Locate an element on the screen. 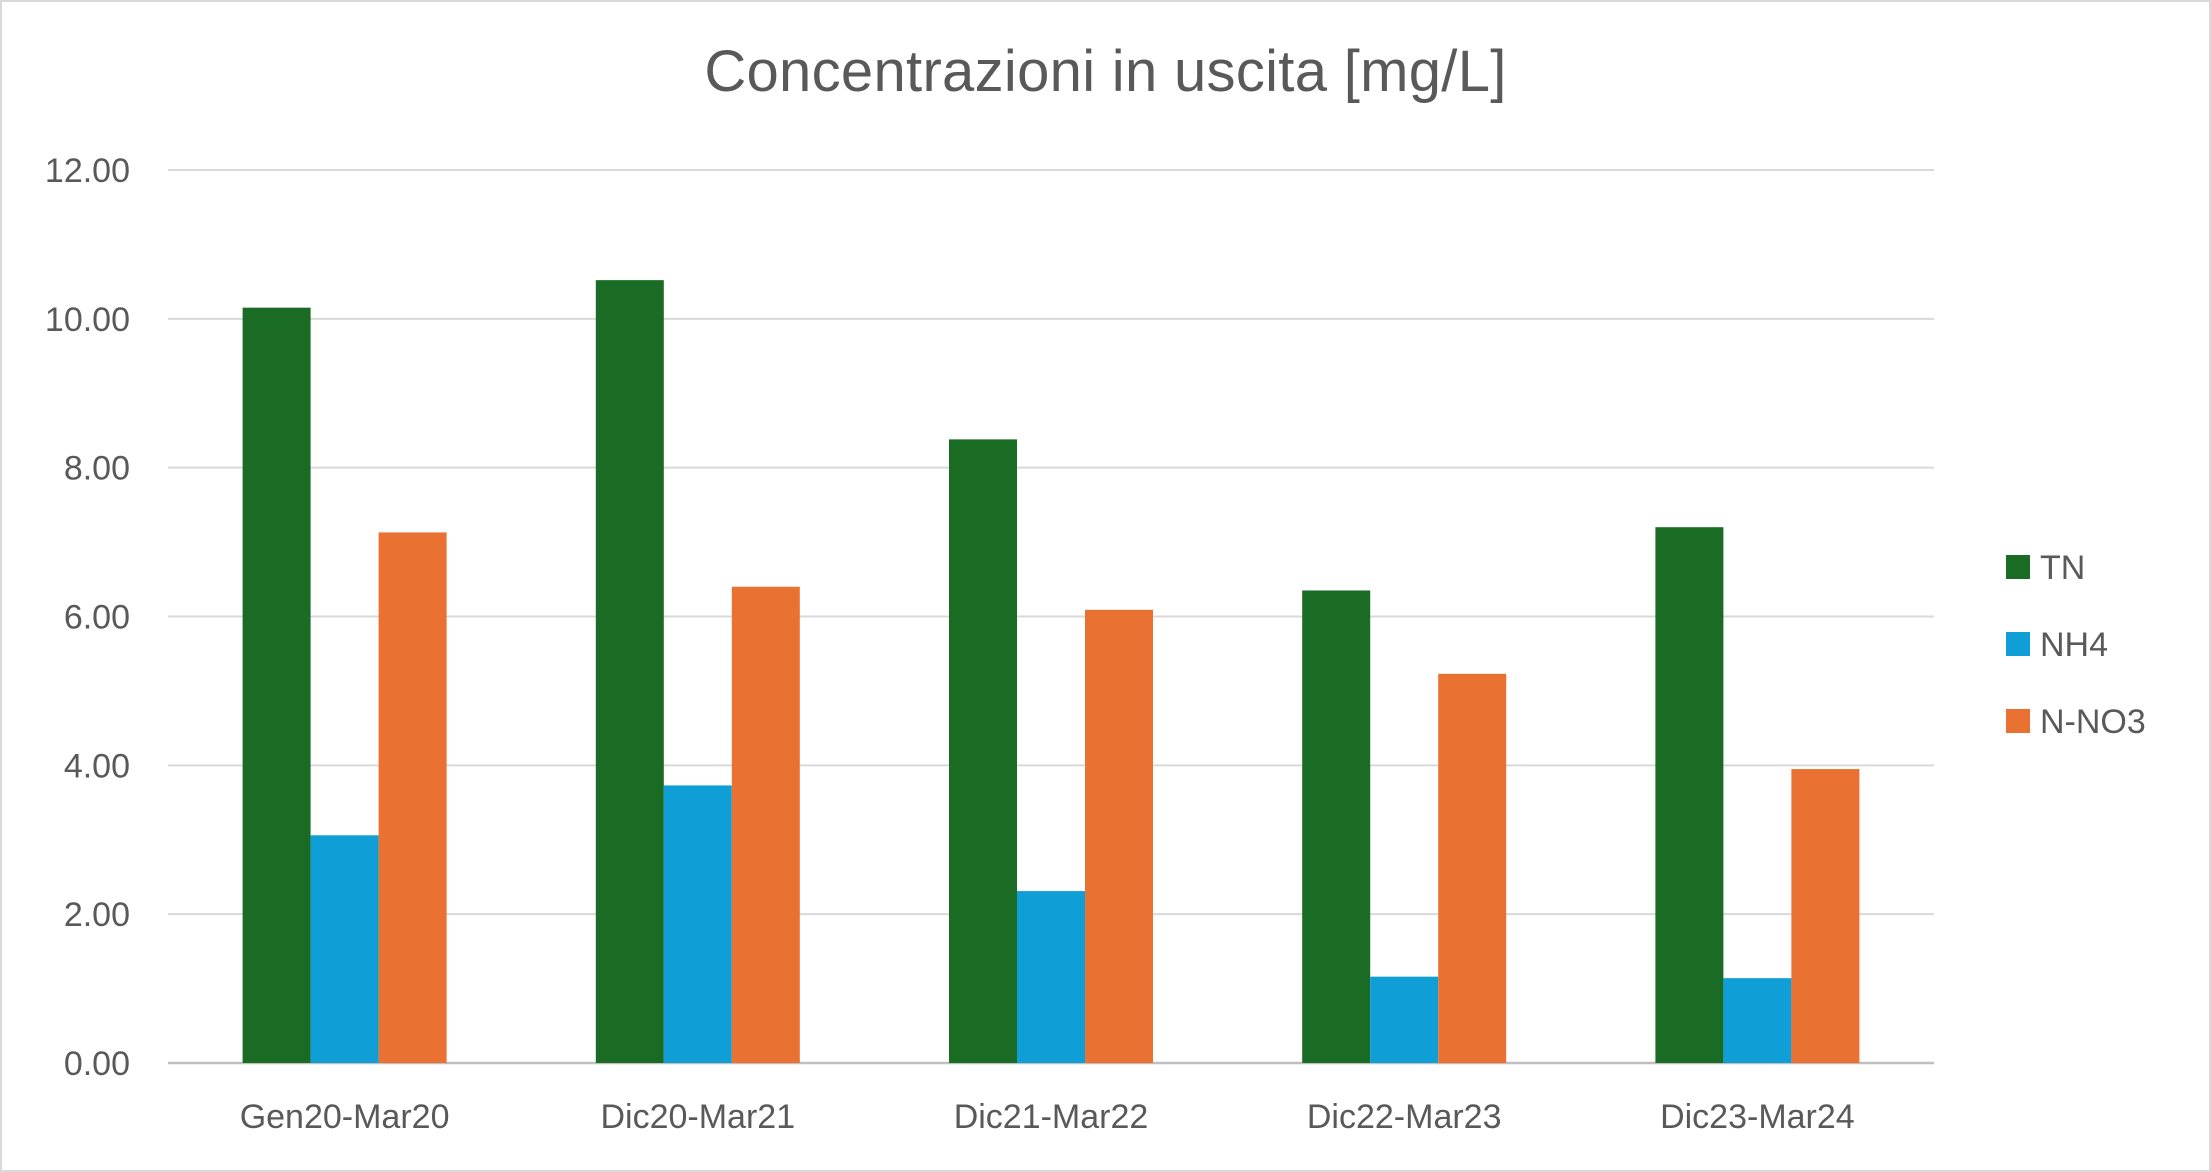  legend-label: NH4 is located at coordinates (2074, 645).